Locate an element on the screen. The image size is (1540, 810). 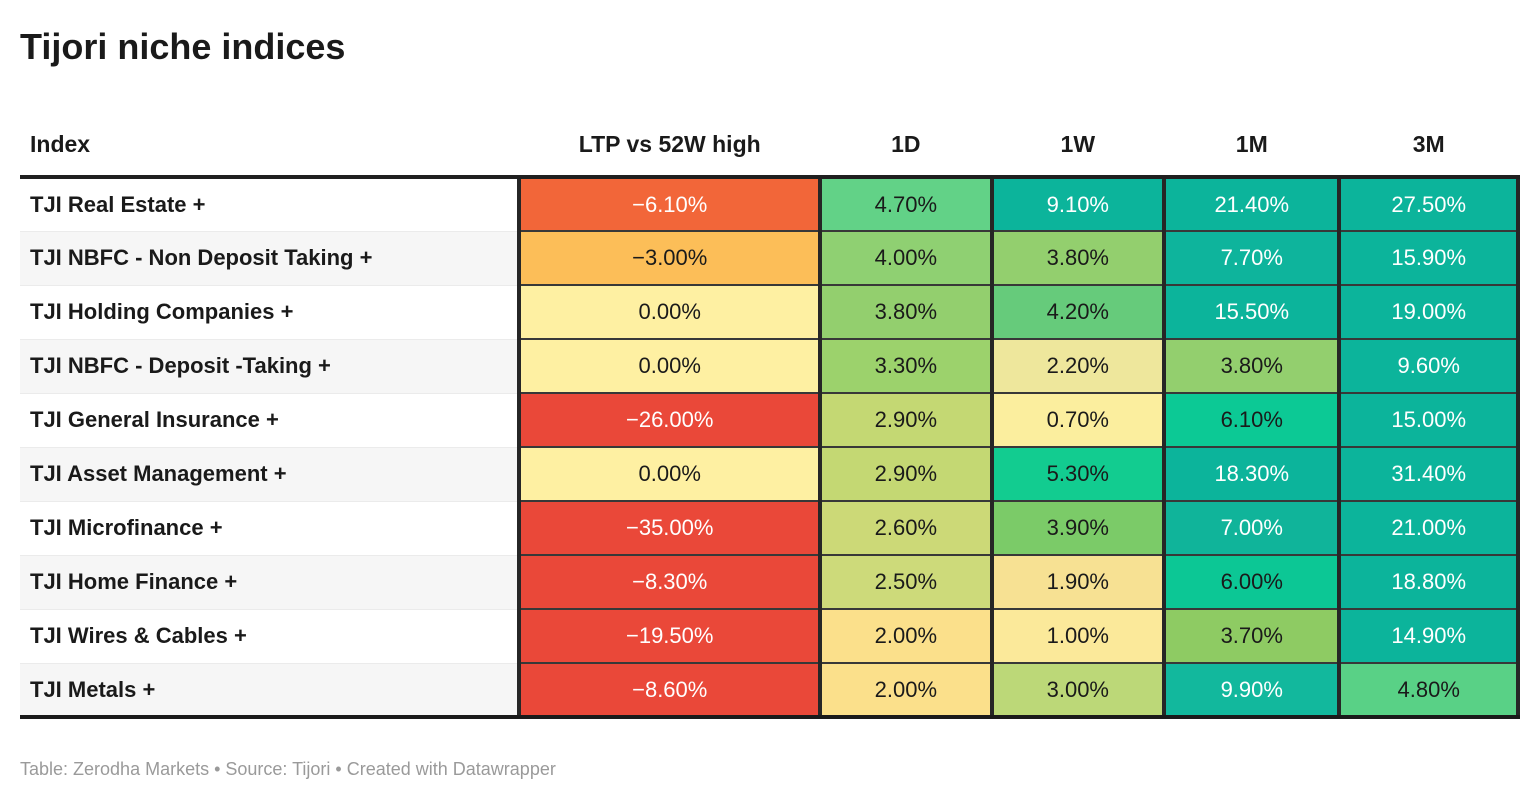
cell-1d: 2.50% is located at coordinates (905, 582).